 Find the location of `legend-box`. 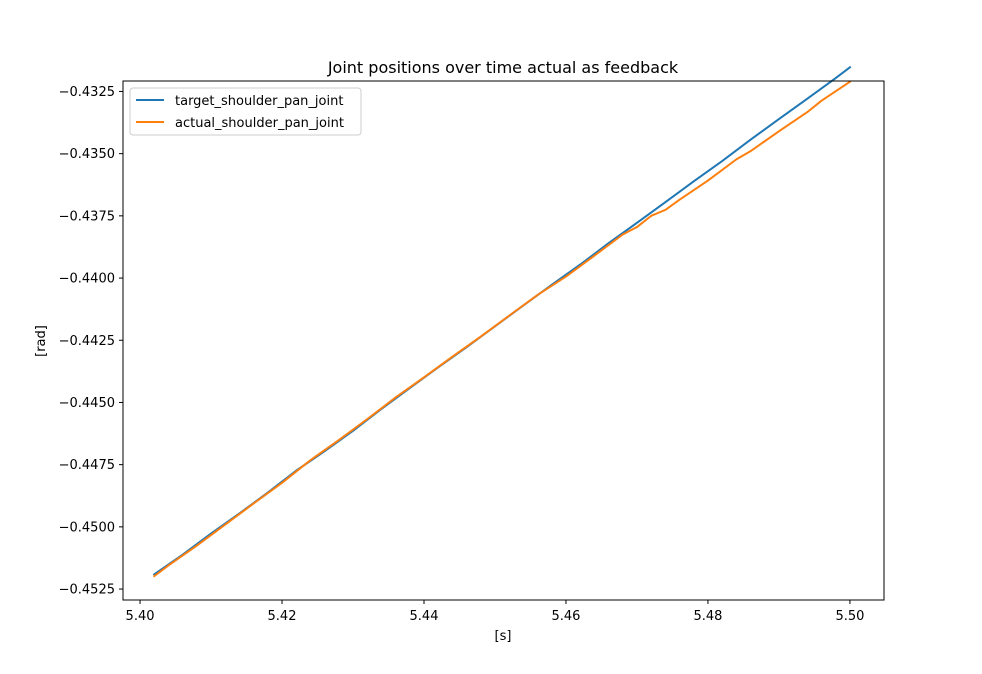

legend-box is located at coordinates (245, 111).